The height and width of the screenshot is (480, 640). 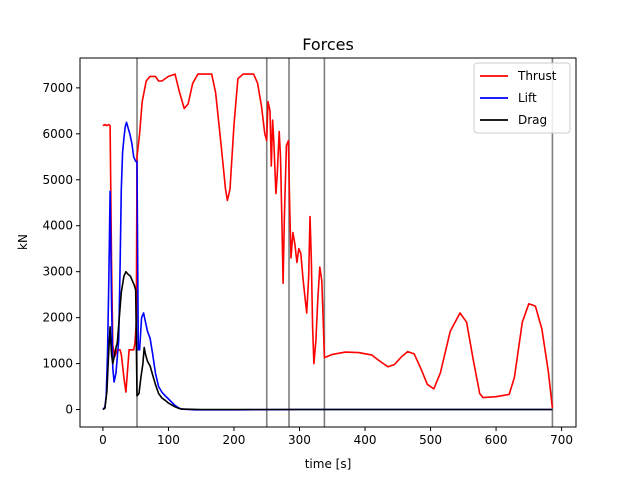 What do you see at coordinates (57, 88) in the screenshot?
I see `y-tick-label: 7000` at bounding box center [57, 88].